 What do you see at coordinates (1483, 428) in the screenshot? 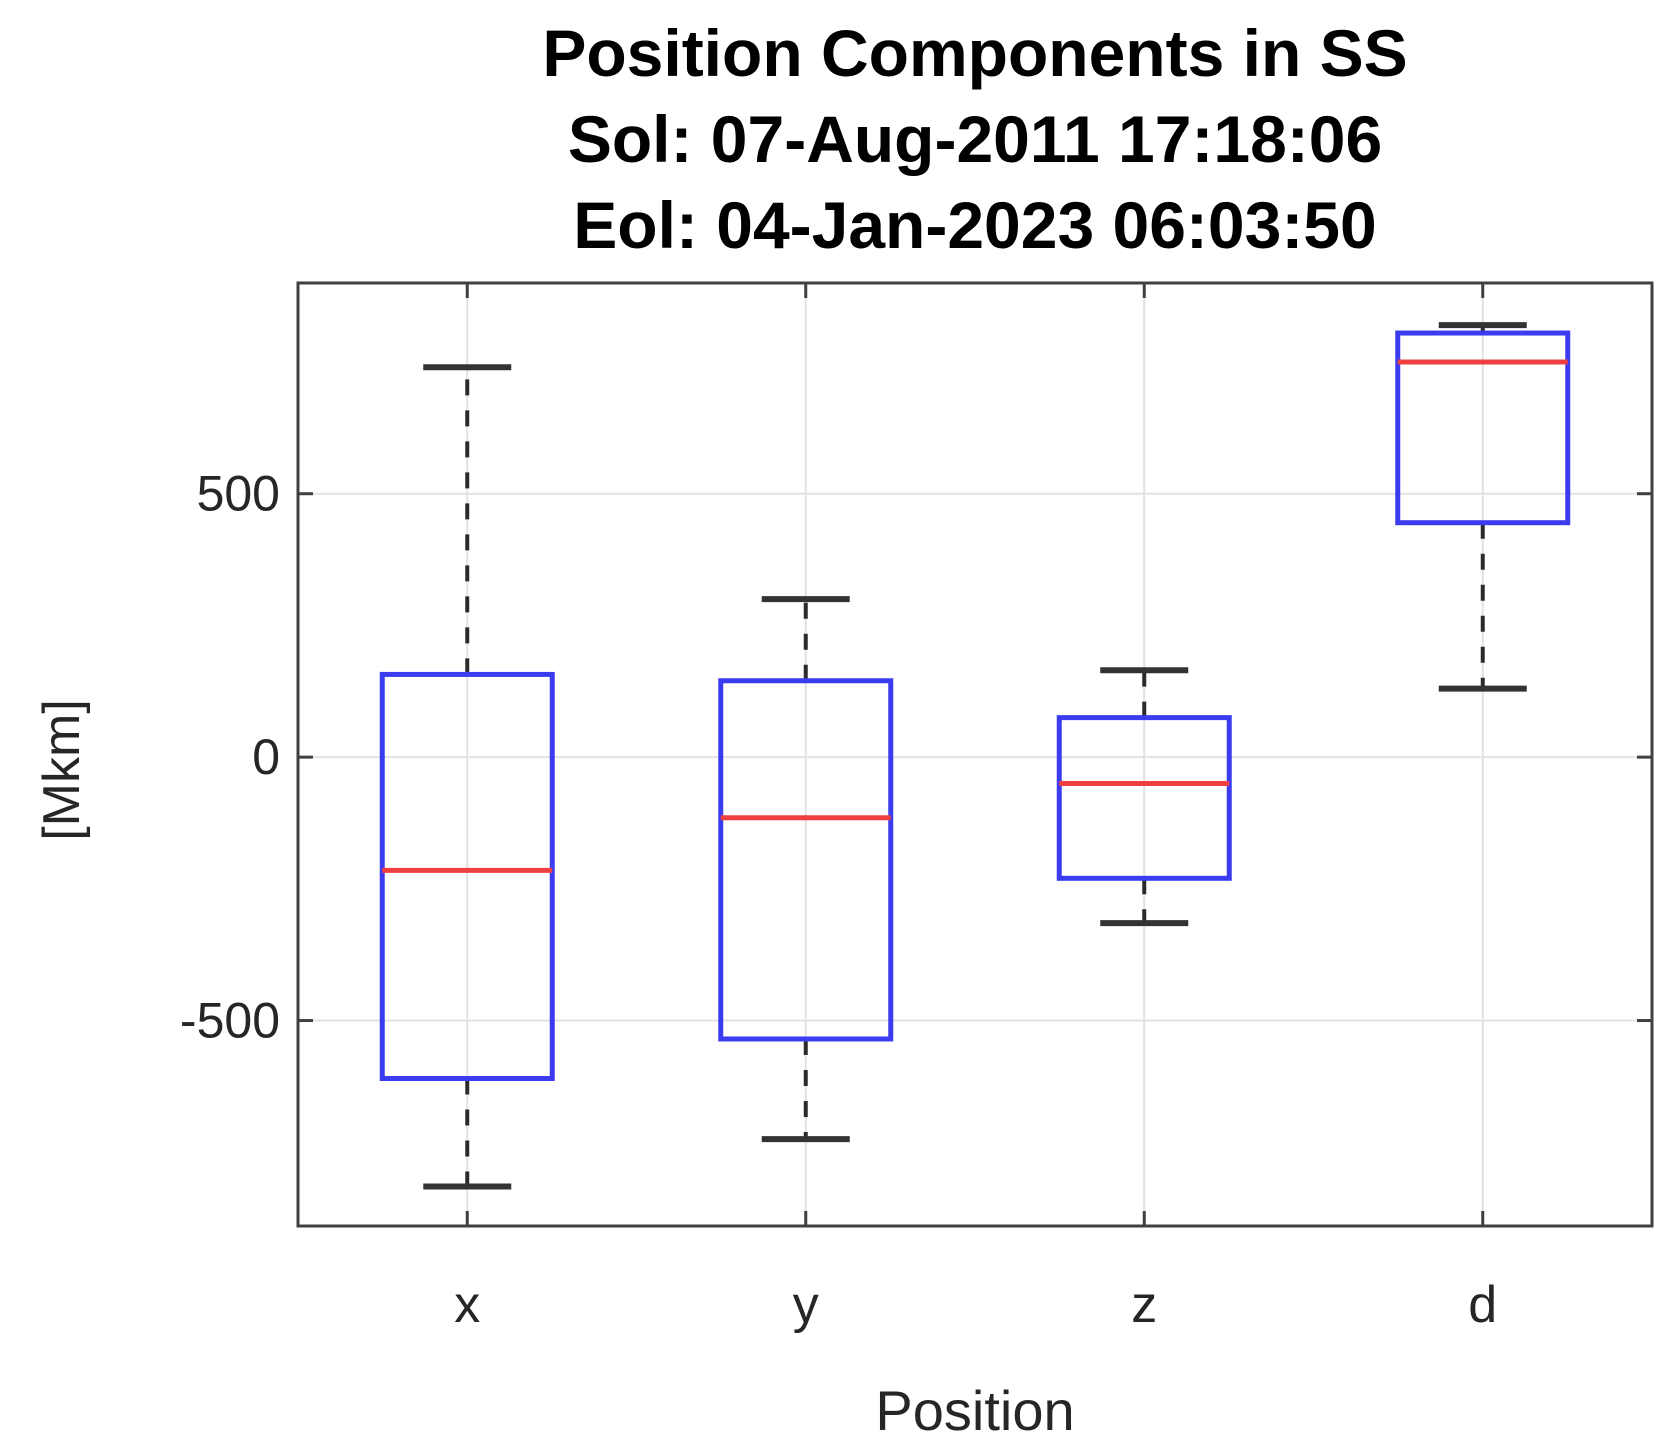
I see `box-rect-d` at bounding box center [1483, 428].